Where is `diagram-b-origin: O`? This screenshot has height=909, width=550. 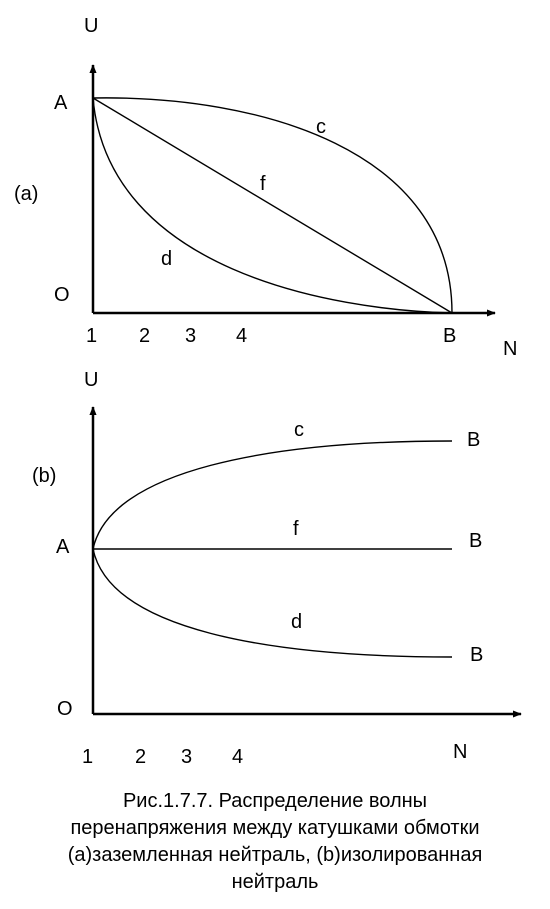 diagram-b-origin: O is located at coordinates (65, 709).